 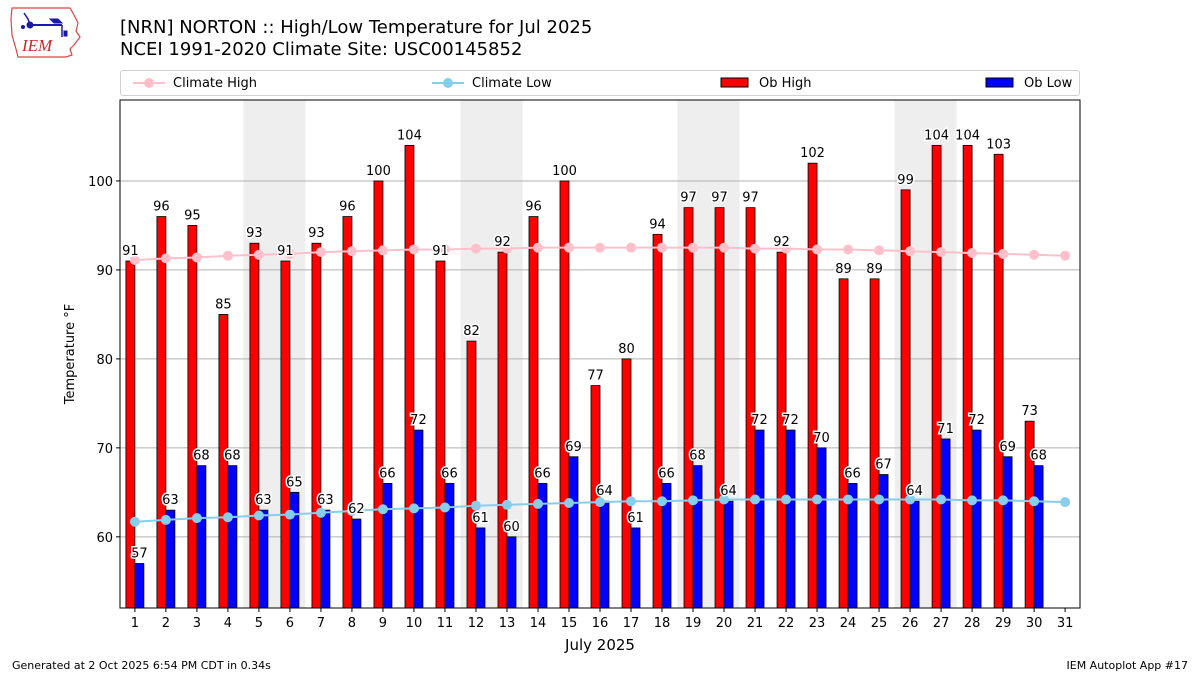 What do you see at coordinates (1028, 83) in the screenshot?
I see `legend-item-ob-low: Ob Low` at bounding box center [1028, 83].